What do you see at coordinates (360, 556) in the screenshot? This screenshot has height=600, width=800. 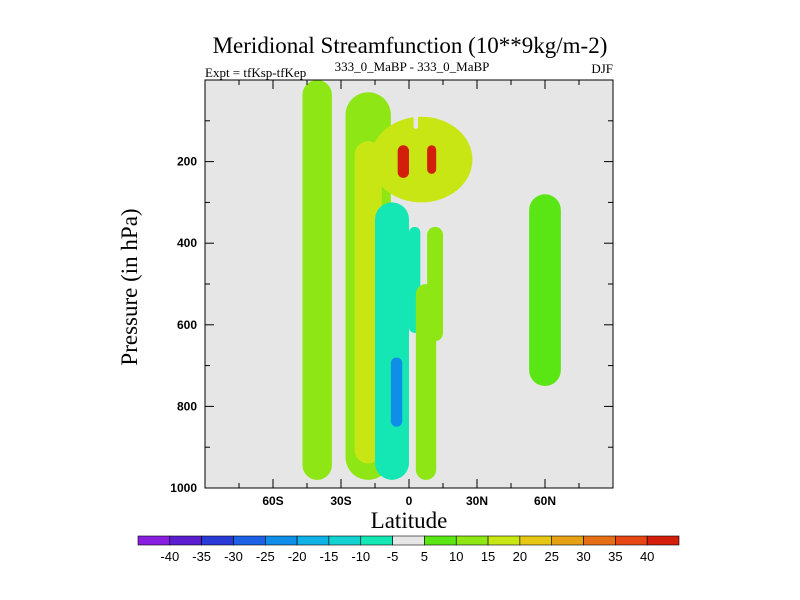 I see `colorbar-label: -10` at bounding box center [360, 556].